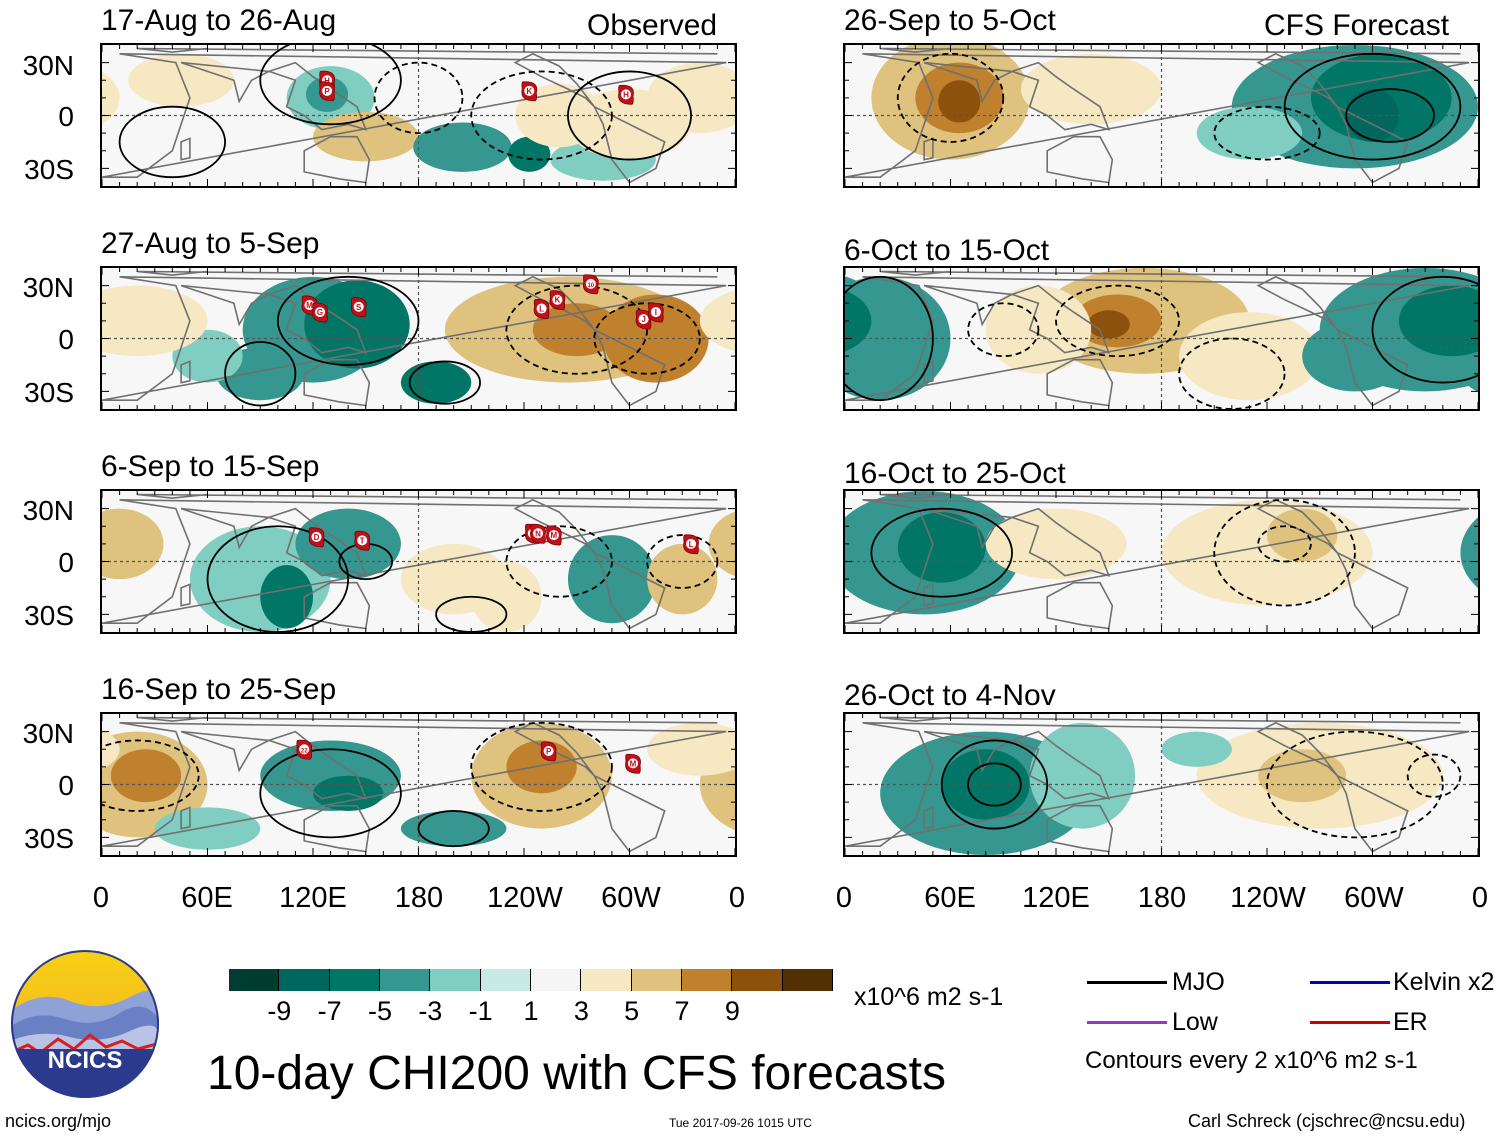  Describe the element at coordinates (1268, 898) in the screenshot. I see `lon-tick-label: 120W` at that location.